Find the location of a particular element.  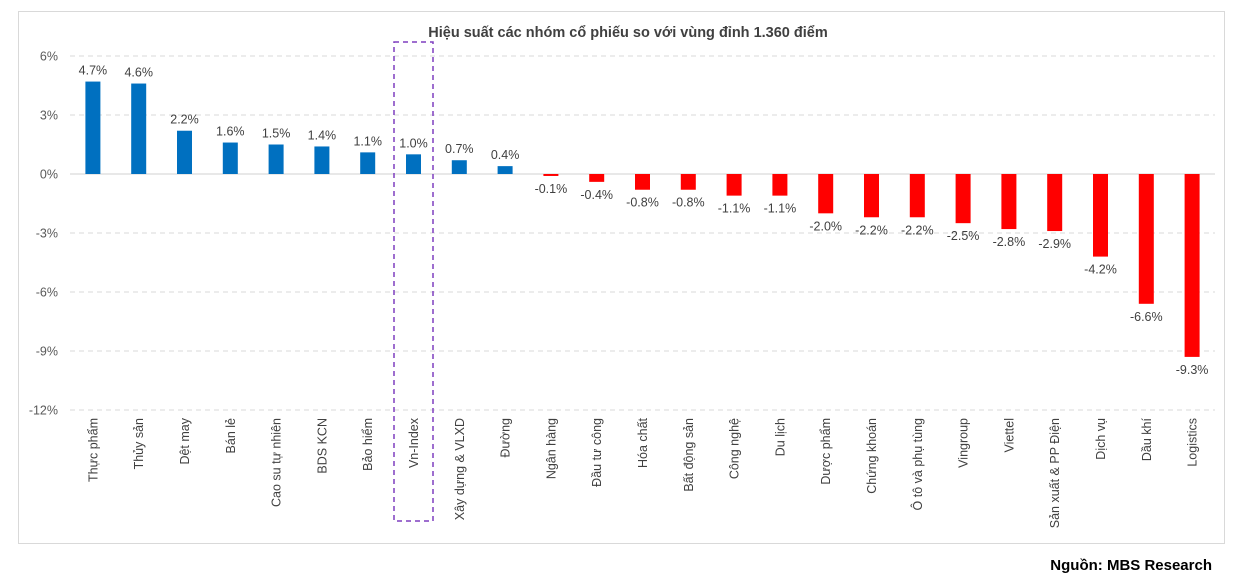

x-tick-label: Dệt may is located at coordinates (185, 440).